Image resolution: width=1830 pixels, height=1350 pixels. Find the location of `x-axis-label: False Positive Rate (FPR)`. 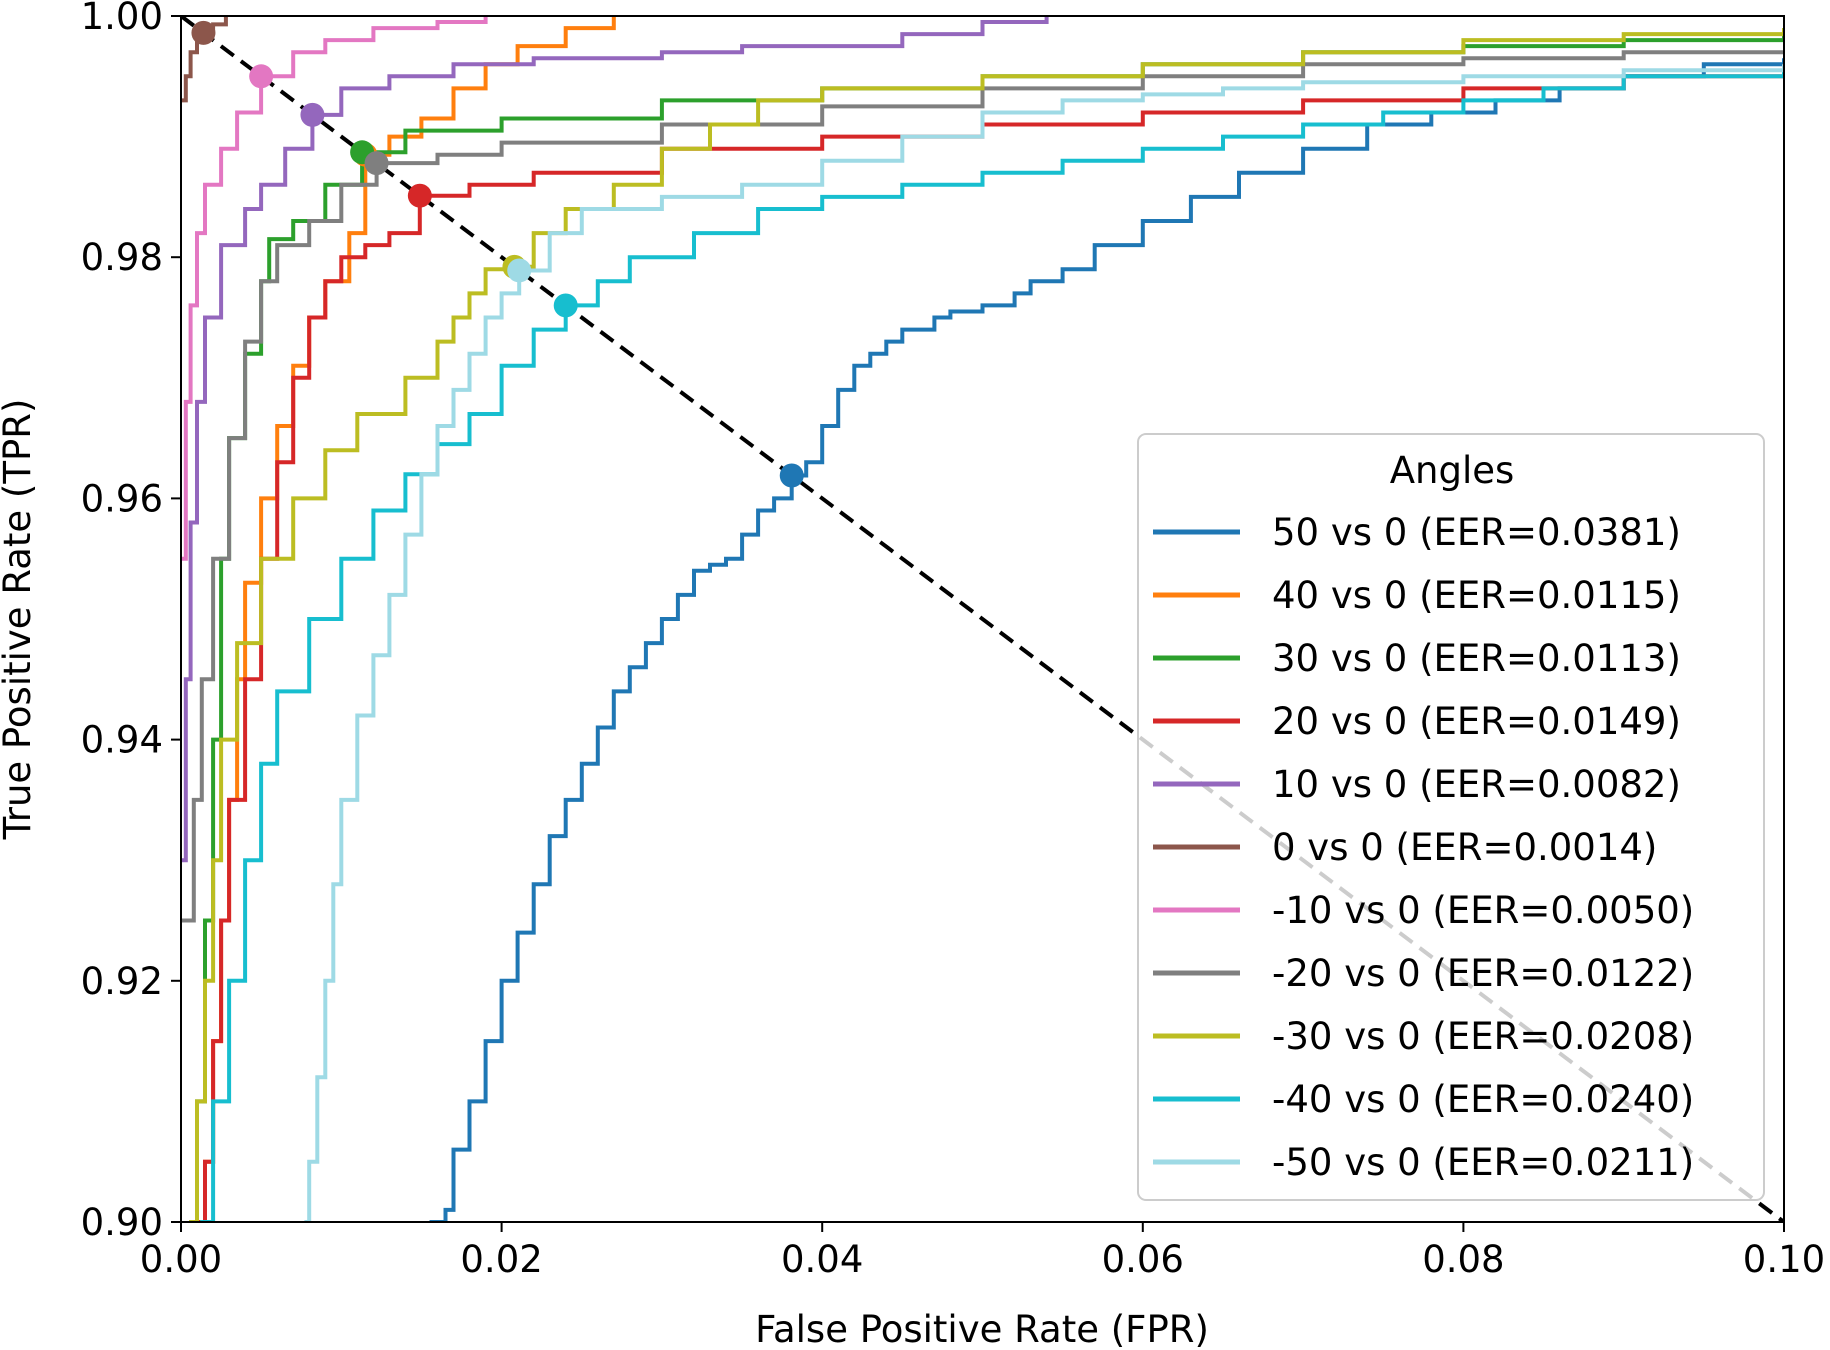

x-axis-label: False Positive Rate (FPR) is located at coordinates (982, 1329).